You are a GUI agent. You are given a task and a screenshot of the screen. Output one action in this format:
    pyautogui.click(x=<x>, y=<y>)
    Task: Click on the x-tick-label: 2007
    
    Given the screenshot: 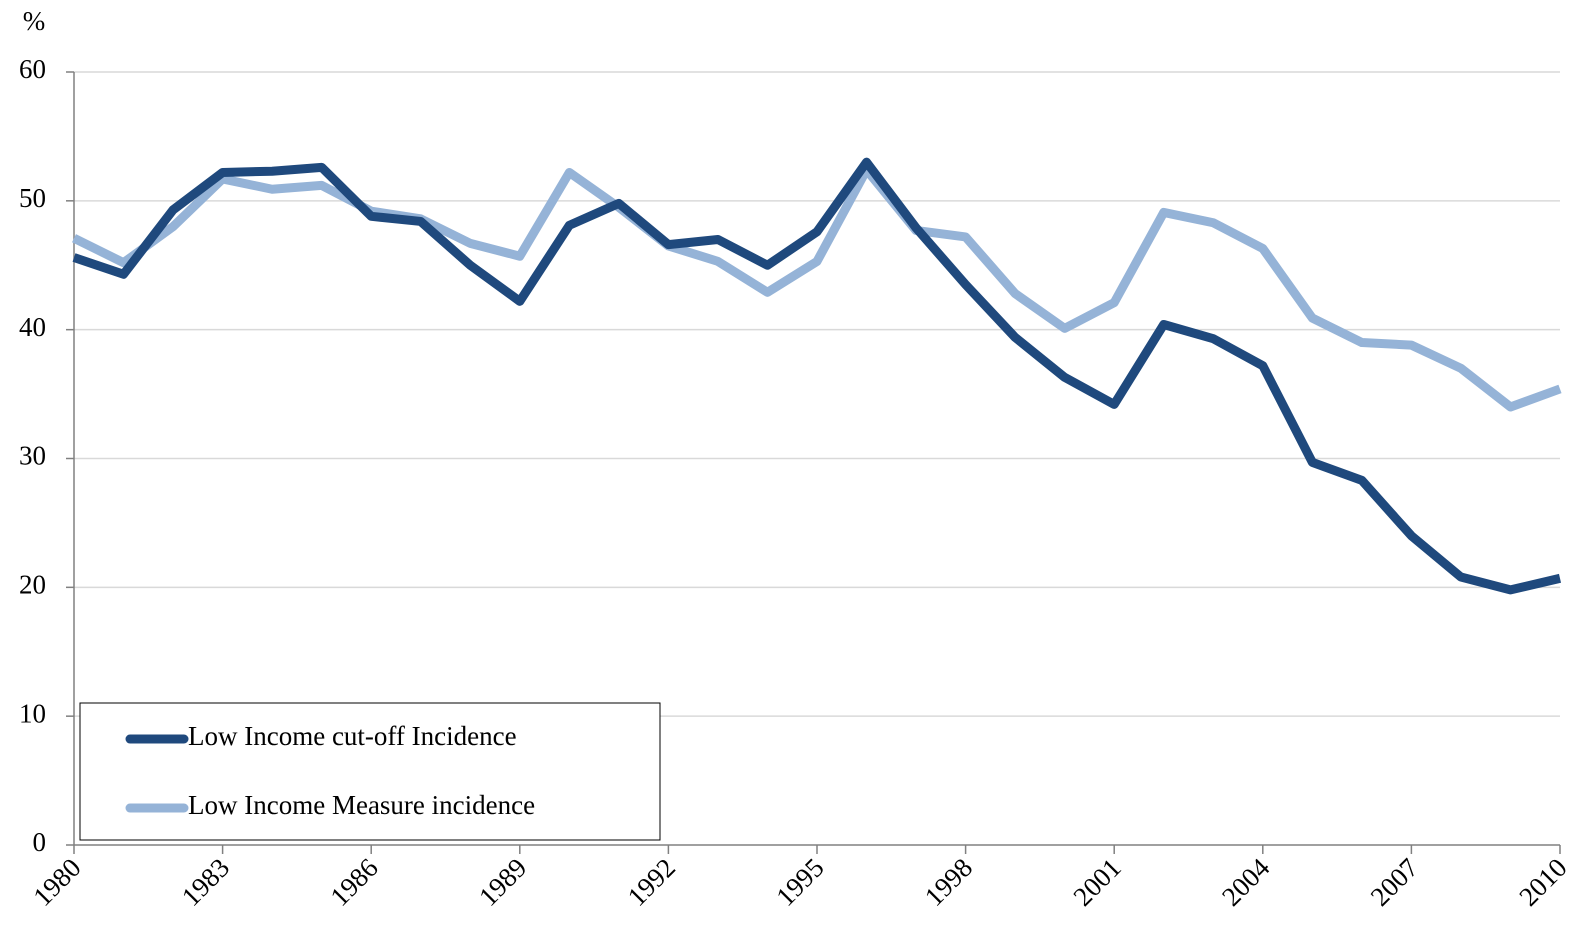 What is the action you would take?
    pyautogui.click(x=1394, y=881)
    